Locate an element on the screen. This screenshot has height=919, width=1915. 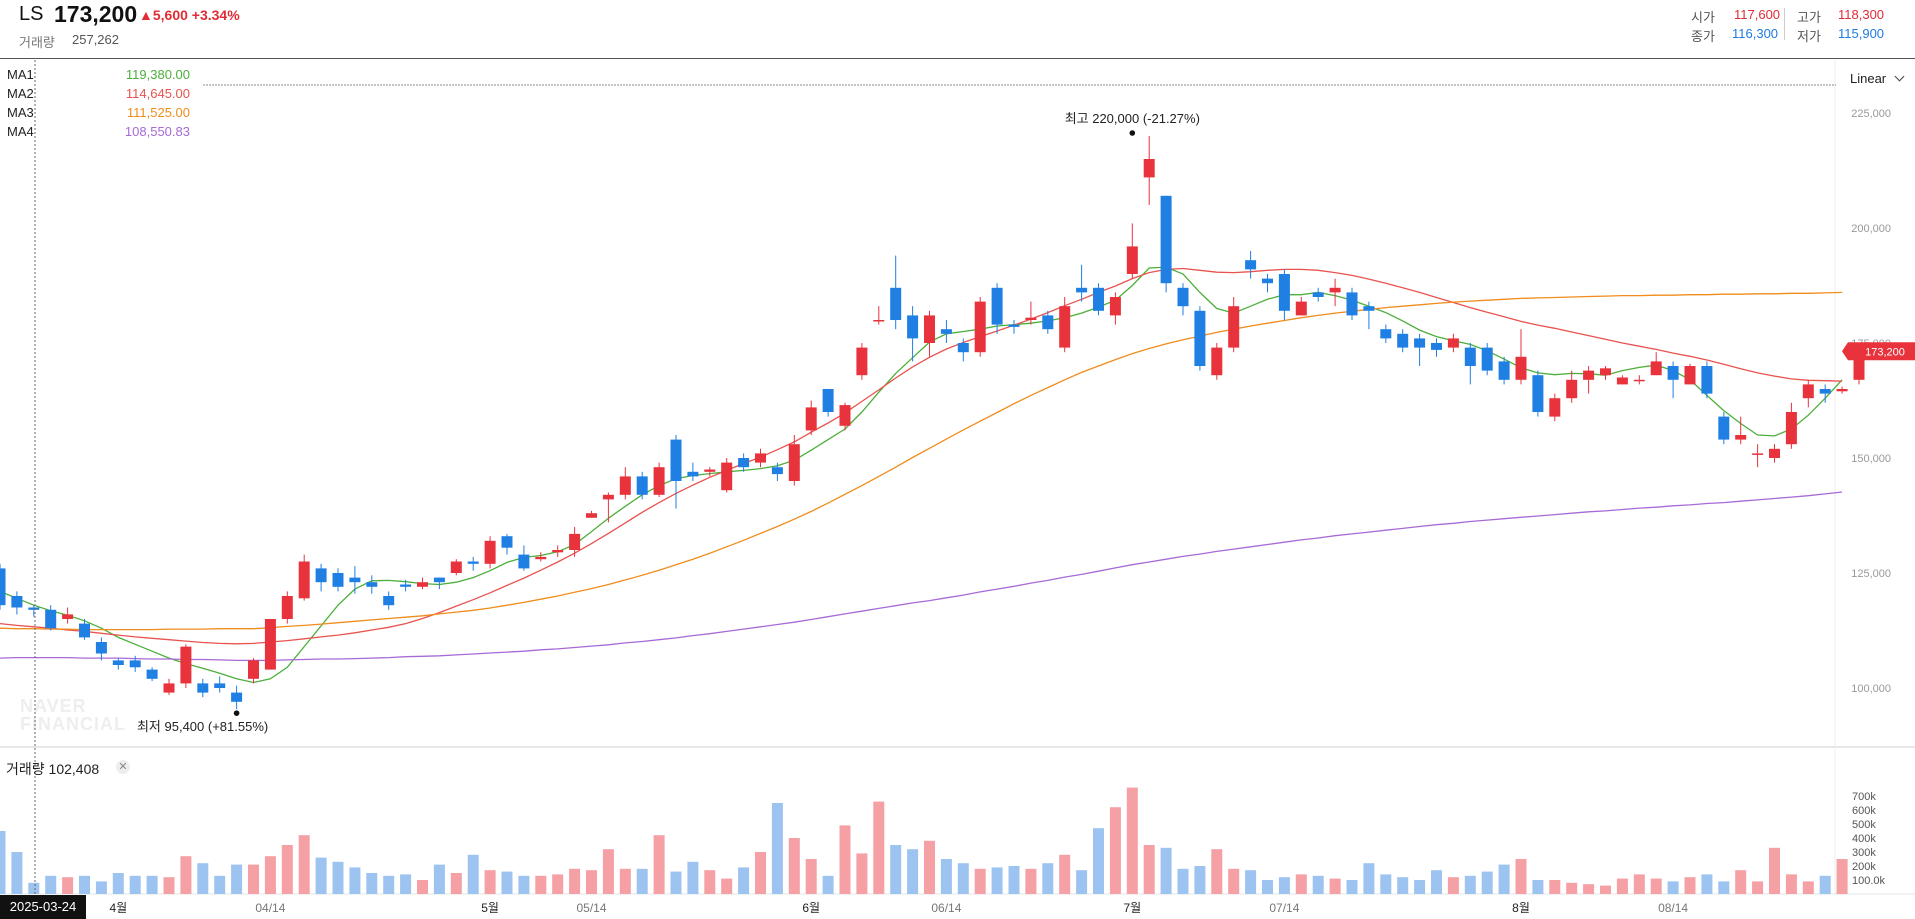
close-value: 116,300 is located at coordinates (1755, 33).